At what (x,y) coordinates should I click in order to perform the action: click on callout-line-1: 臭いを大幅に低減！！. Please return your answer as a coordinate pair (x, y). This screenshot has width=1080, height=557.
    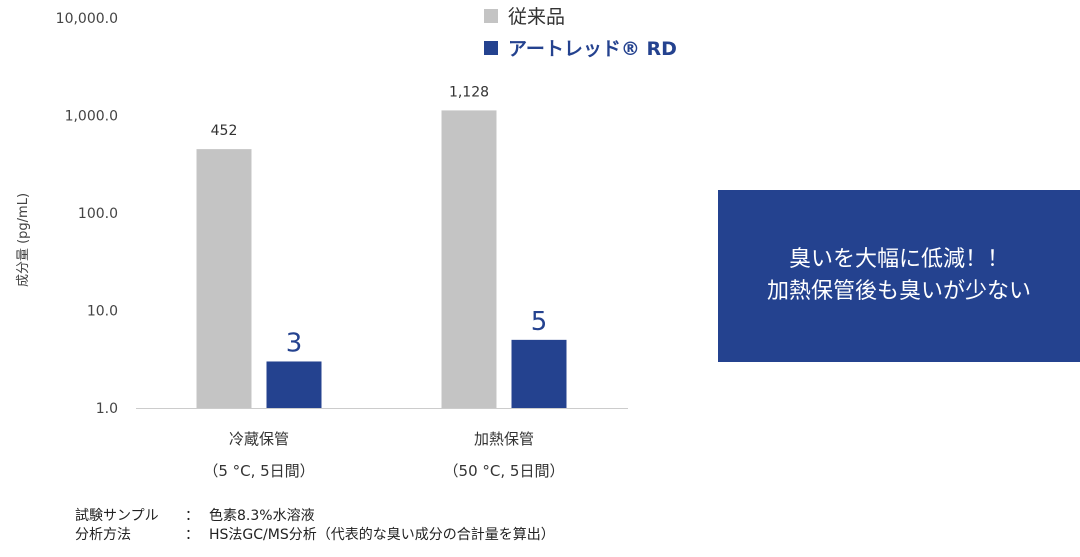
    Looking at the image, I should click on (898, 259).